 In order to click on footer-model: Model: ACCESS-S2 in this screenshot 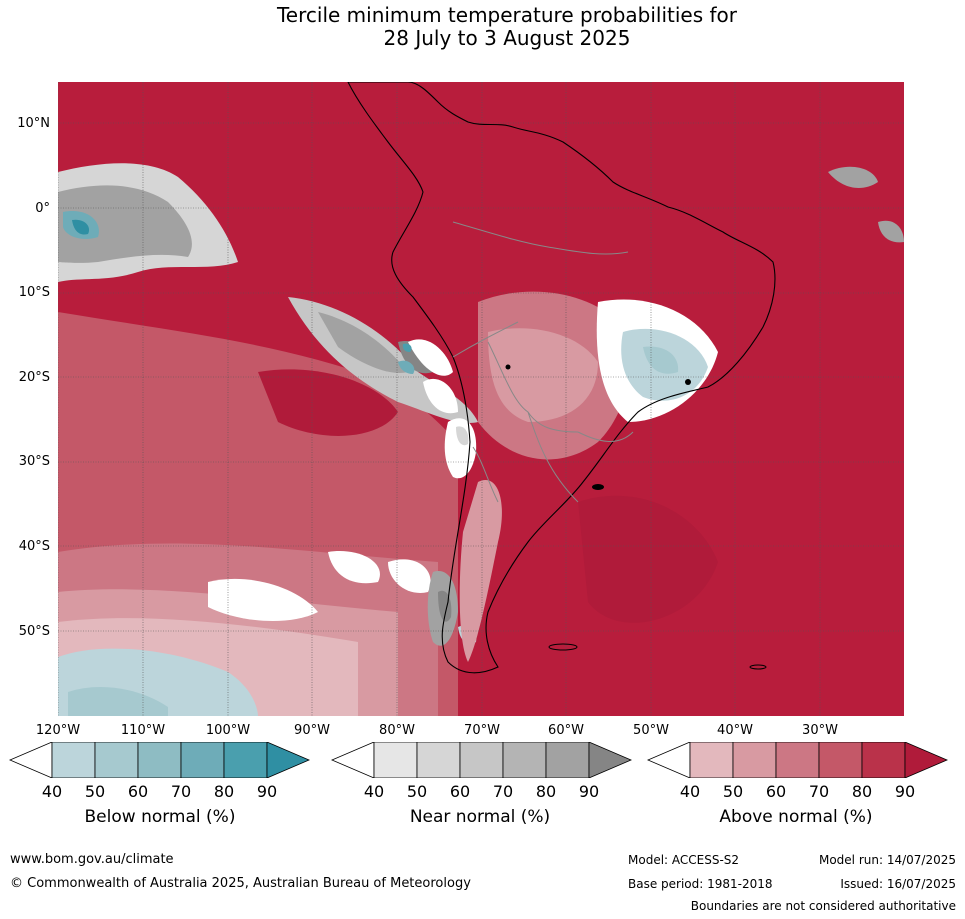, I will do `click(684, 860)`.